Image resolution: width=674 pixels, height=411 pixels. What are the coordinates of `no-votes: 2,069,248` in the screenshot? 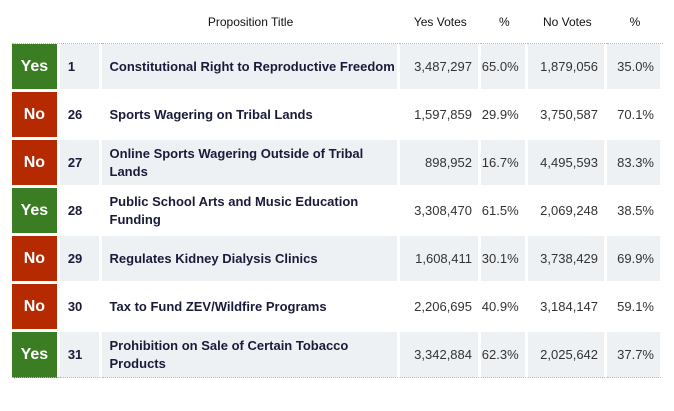 It's located at (567, 212).